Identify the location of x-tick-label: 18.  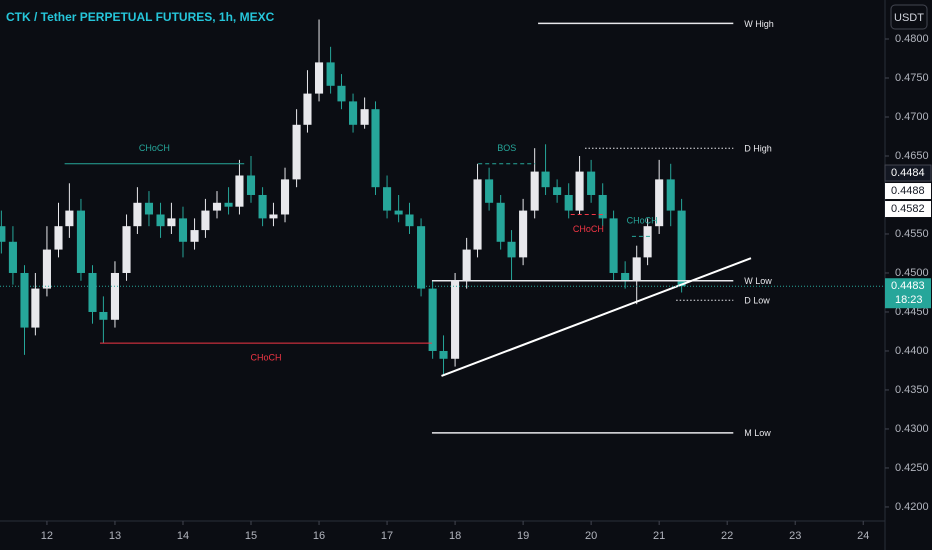
(455, 536).